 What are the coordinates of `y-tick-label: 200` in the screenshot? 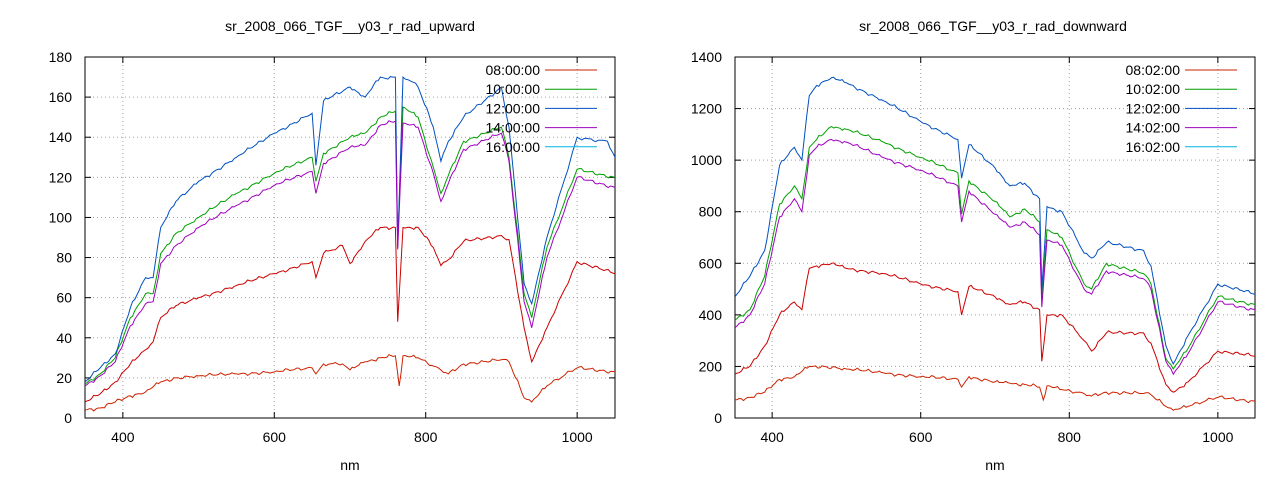 It's located at (711, 366).